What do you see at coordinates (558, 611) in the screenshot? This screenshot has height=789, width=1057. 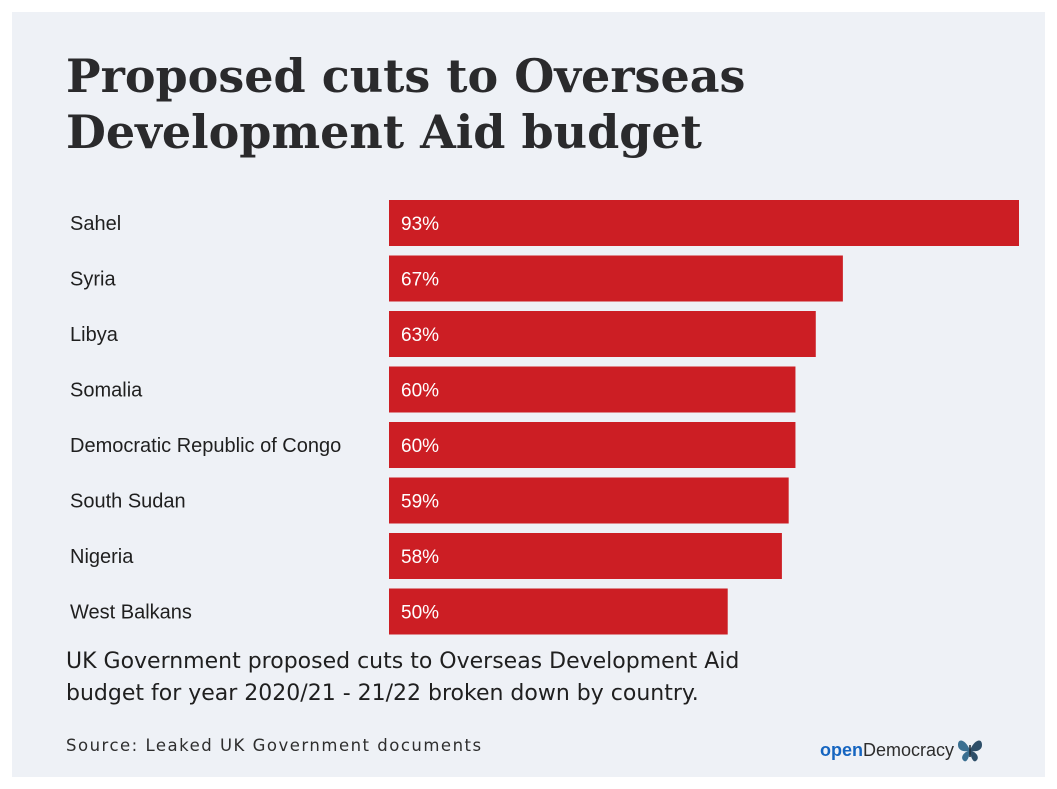 I see `bar-west-balkans` at bounding box center [558, 611].